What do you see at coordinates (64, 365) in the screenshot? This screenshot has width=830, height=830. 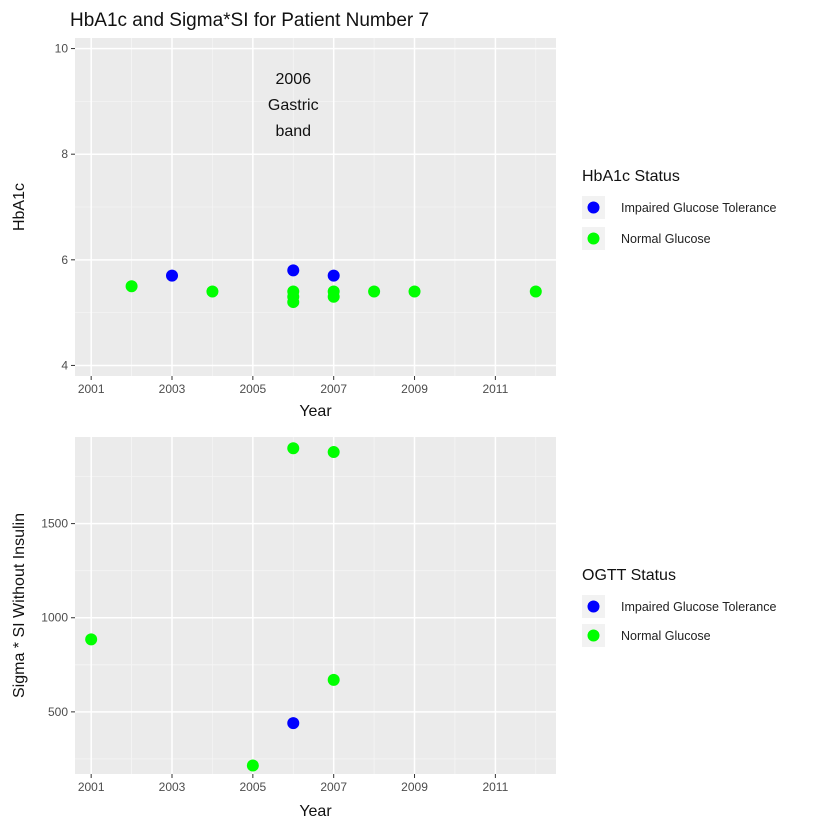 I see `y-tick-label: 4` at bounding box center [64, 365].